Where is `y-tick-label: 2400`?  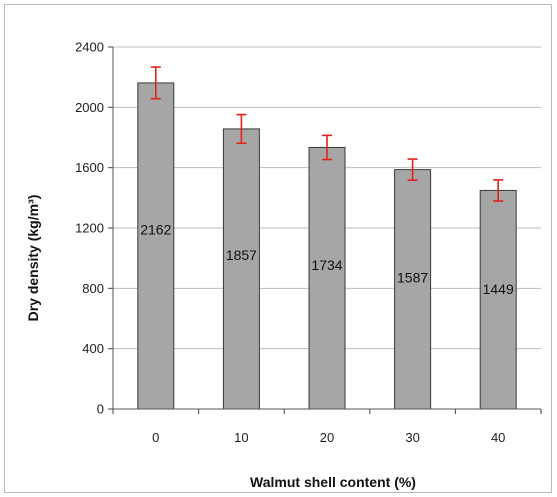
y-tick-label: 2400 is located at coordinates (89, 47).